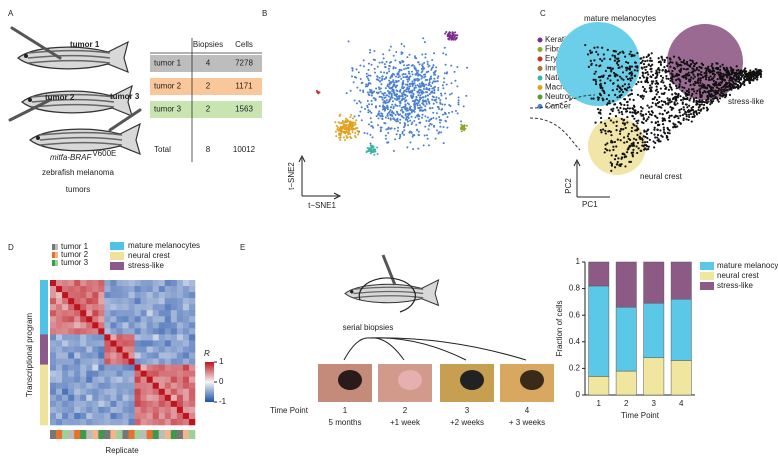 This screenshot has width=778, height=458. What do you see at coordinates (368, 327) in the screenshot?
I see `biopsy-title: serial biopsies` at bounding box center [368, 327].